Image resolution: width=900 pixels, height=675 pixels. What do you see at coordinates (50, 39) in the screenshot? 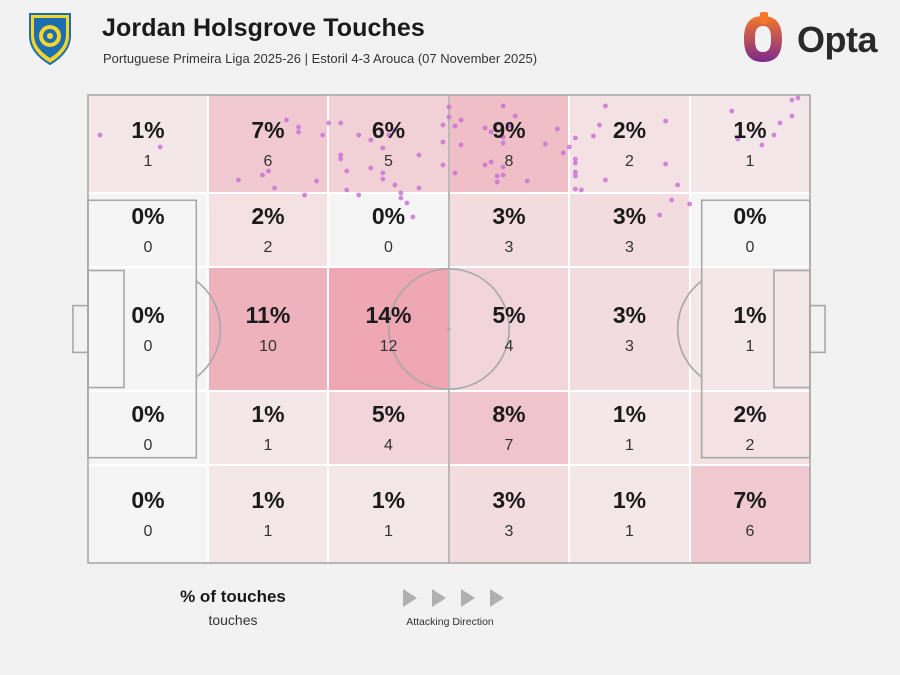
I see `estoril-crest-logo` at bounding box center [50, 39].